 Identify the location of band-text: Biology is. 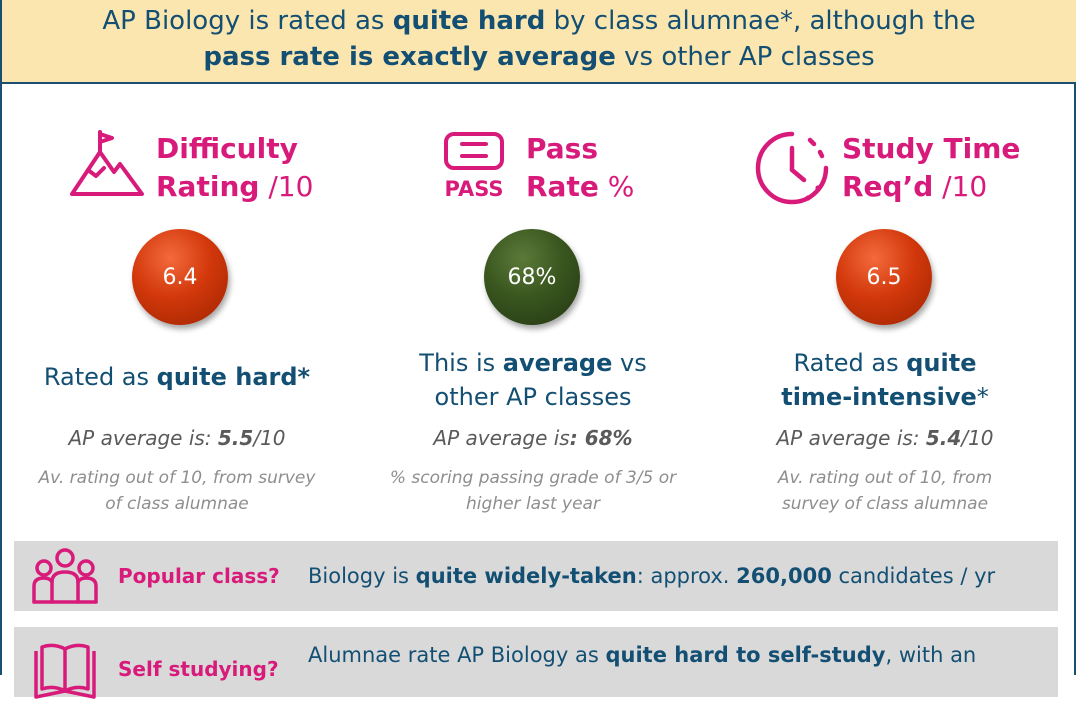
(362, 576).